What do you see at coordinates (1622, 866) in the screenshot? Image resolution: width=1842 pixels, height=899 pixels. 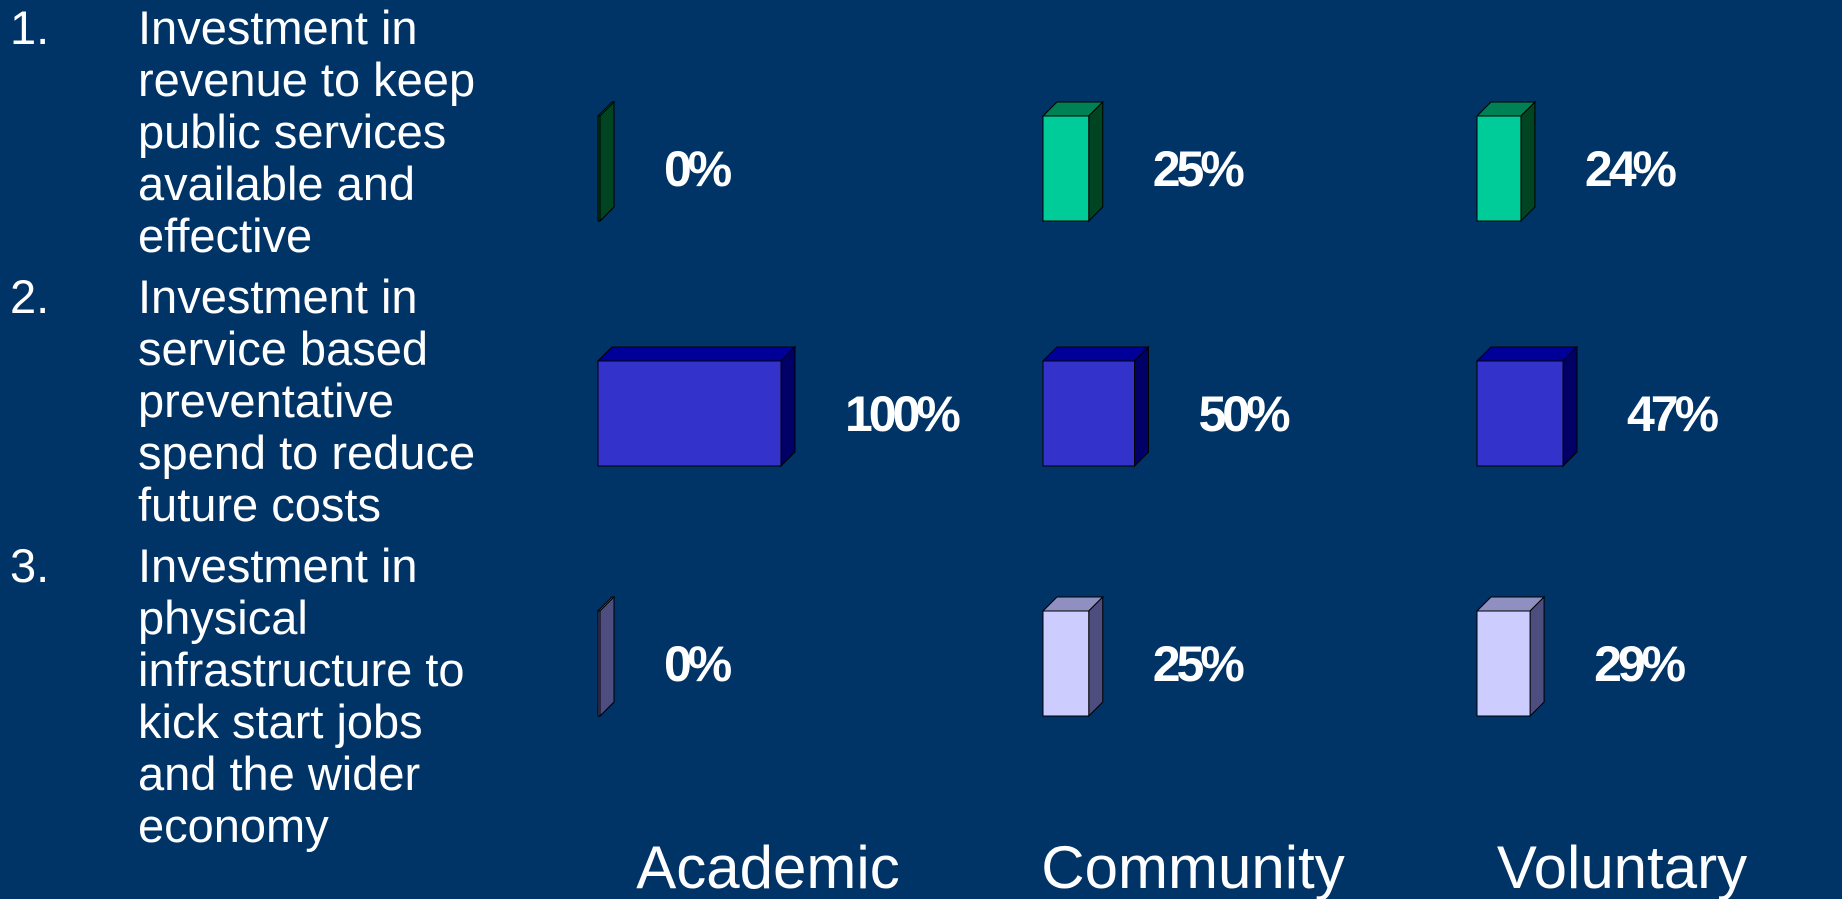 I see `group-label: Voluntary` at bounding box center [1622, 866].